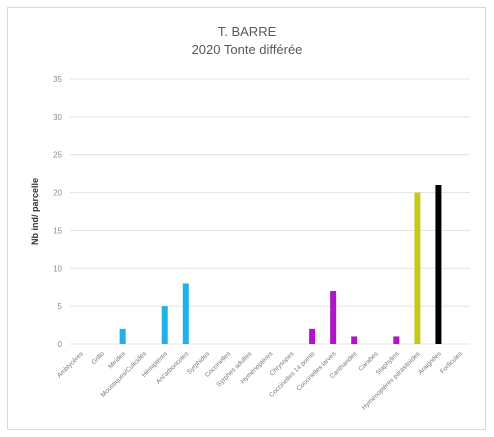 The image size is (494, 437). I want to click on y-tick-label: 15, so click(57, 230).